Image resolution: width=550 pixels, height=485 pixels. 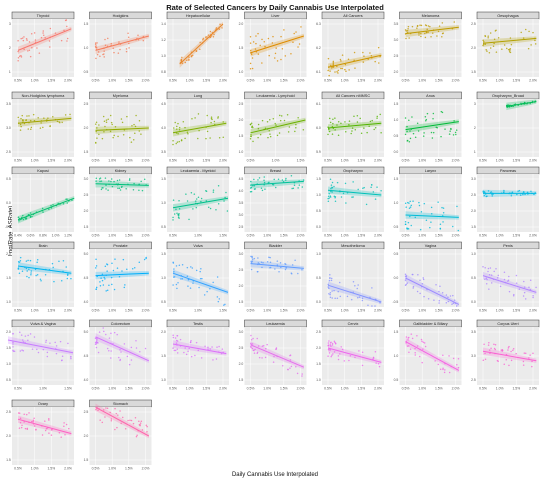 I want to click on y-tick-label: 0.5, so click(x=396, y=136).